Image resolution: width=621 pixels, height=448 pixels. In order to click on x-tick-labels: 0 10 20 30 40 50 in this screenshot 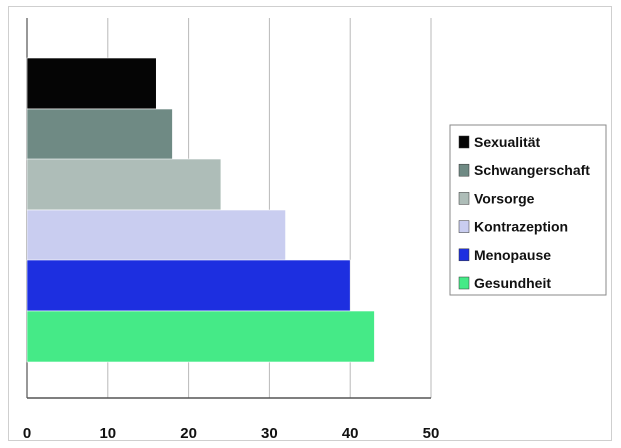, I will do `click(231, 433)`.